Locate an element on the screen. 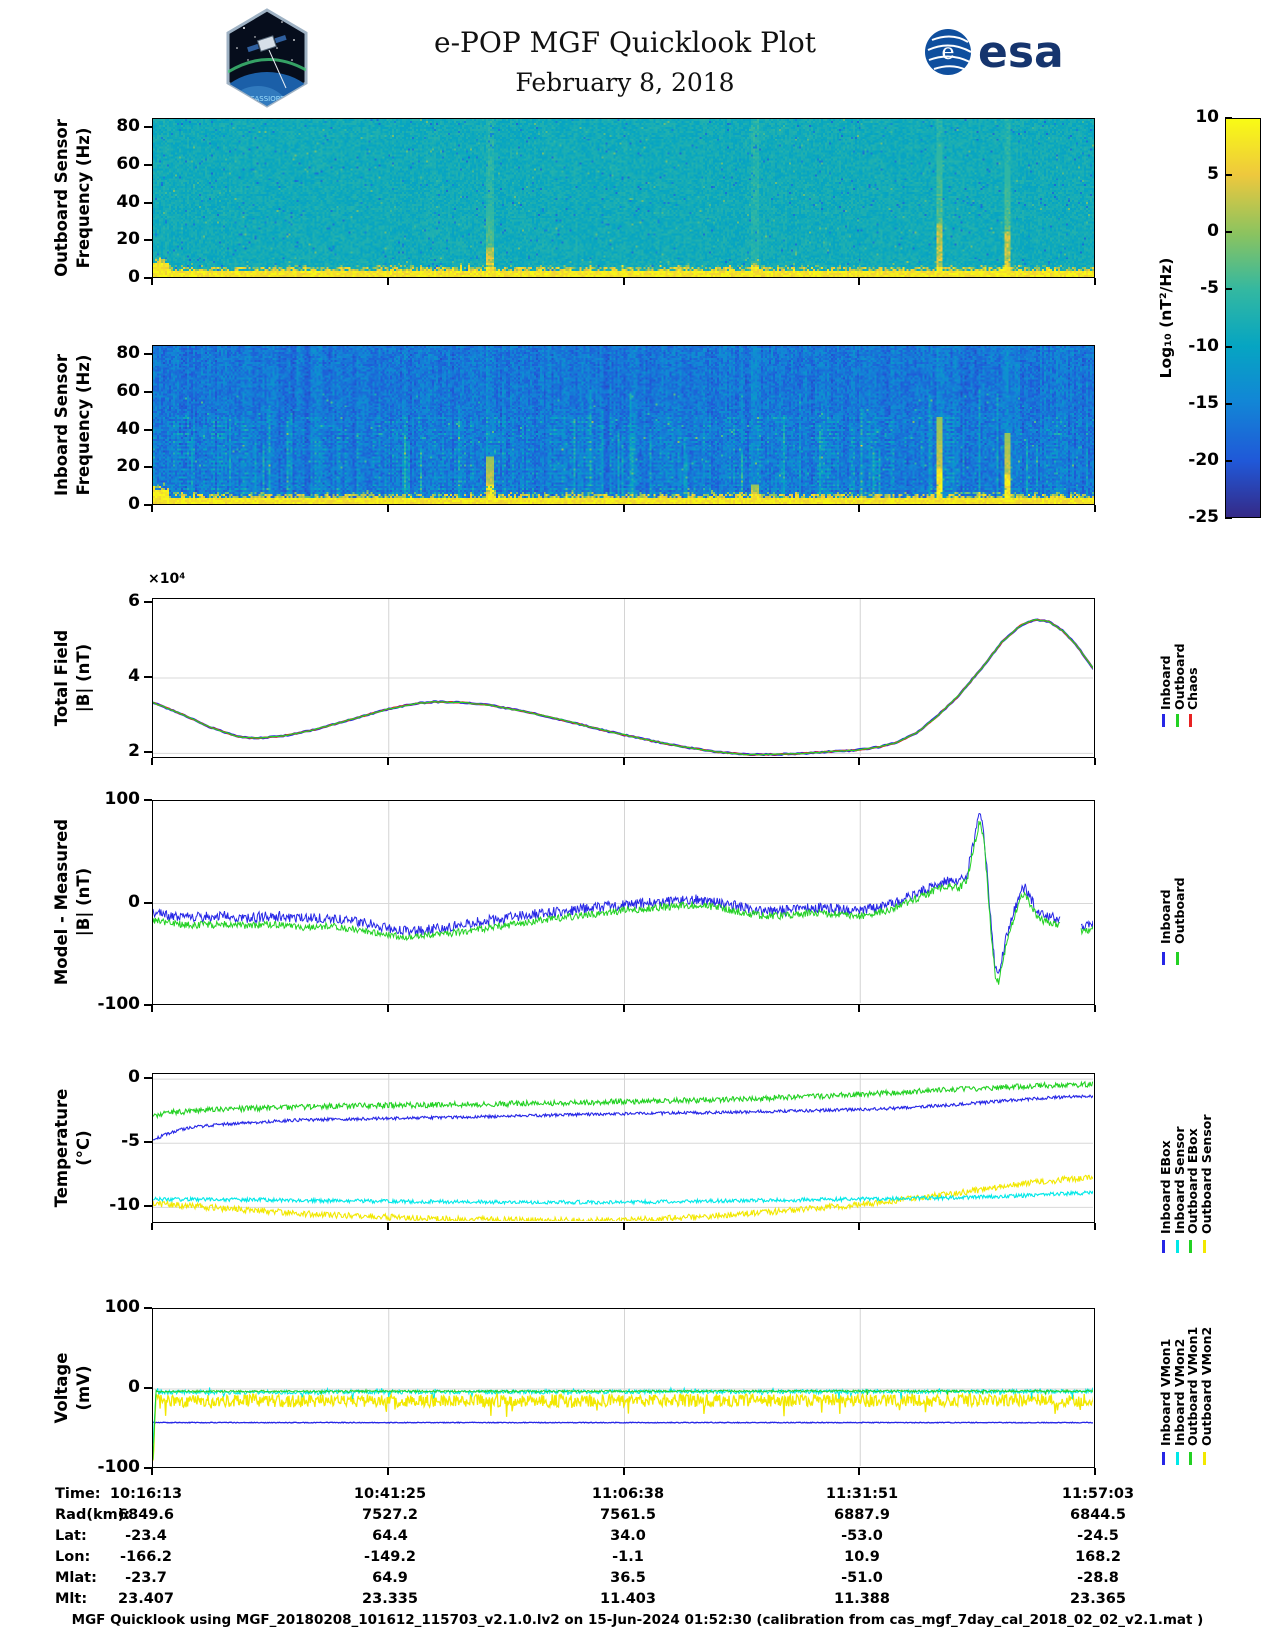  plot-box-total_field is located at coordinates (623, 678).